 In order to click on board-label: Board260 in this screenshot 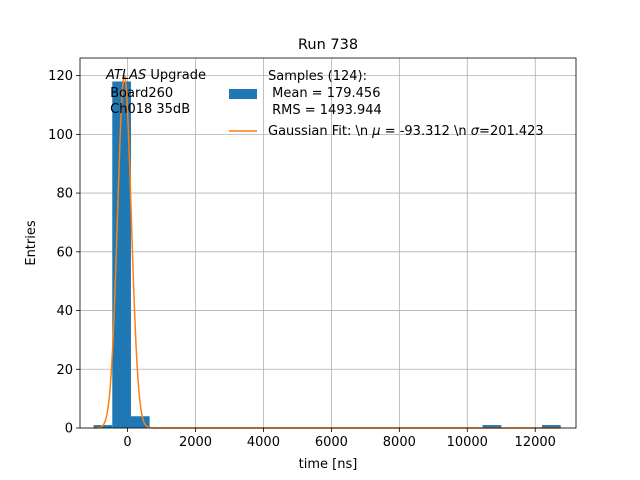, I will do `click(139, 93)`.